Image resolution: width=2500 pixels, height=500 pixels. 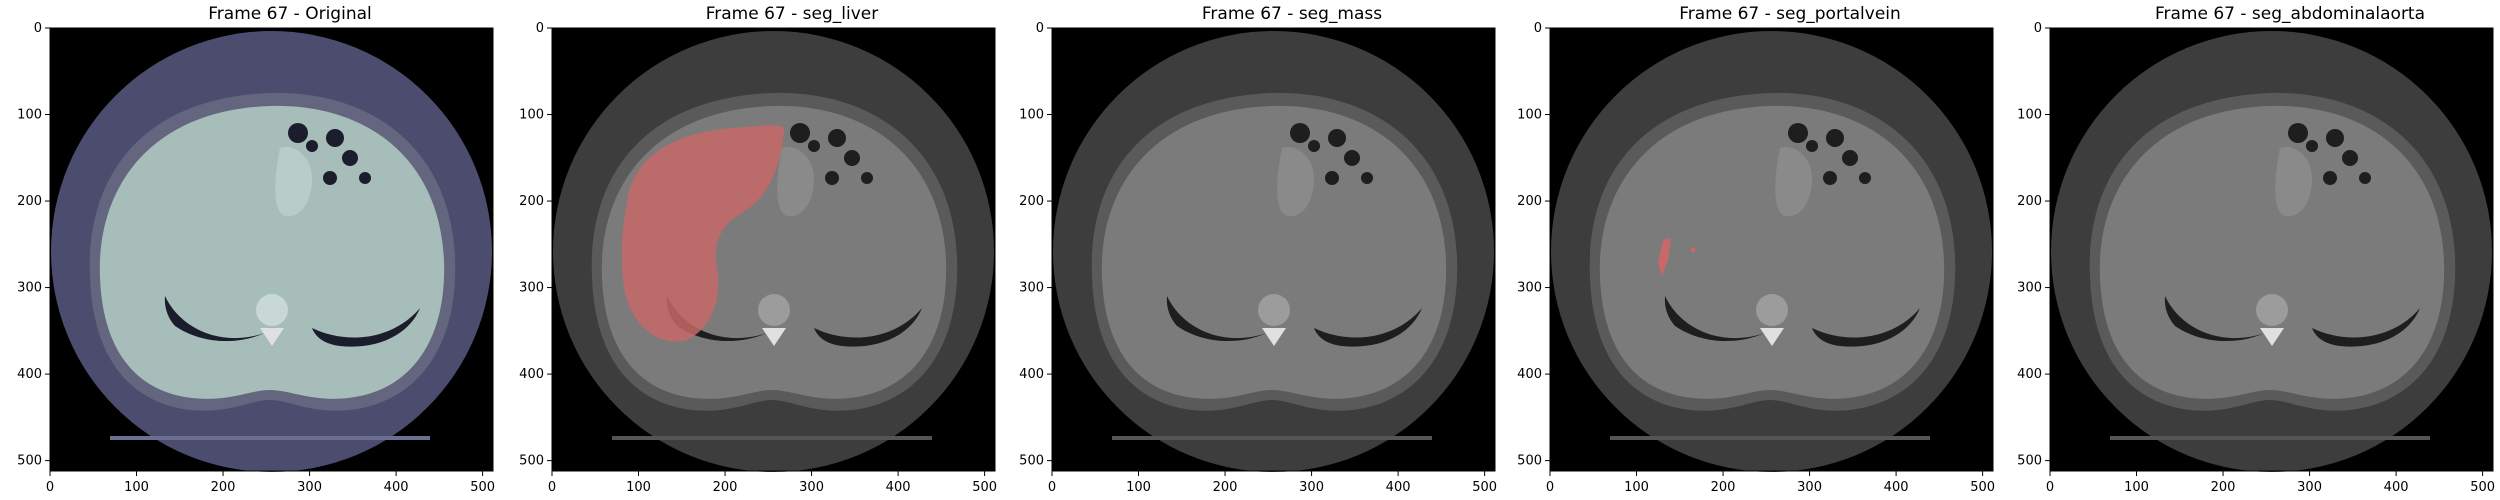 I want to click on panel-title: Frame 67 - seg_abdominalaorta, so click(x=2290, y=14).